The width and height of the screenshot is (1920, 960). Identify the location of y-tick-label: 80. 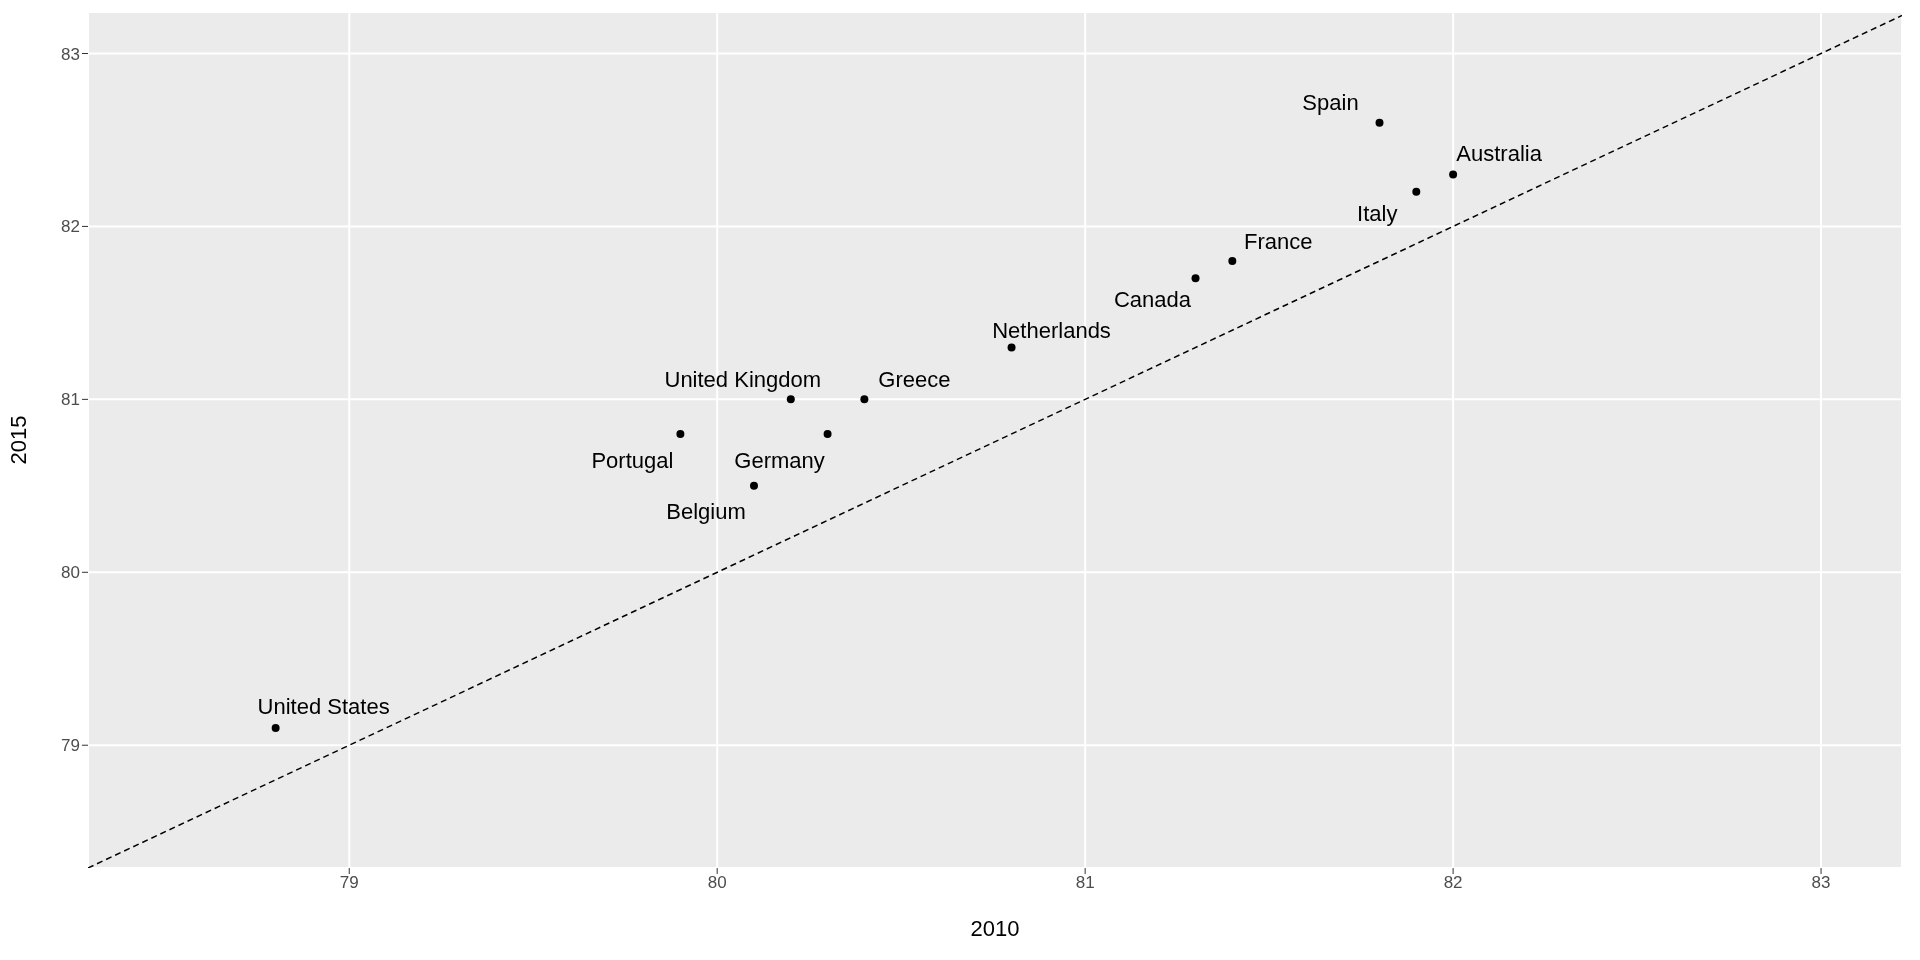
(70, 573).